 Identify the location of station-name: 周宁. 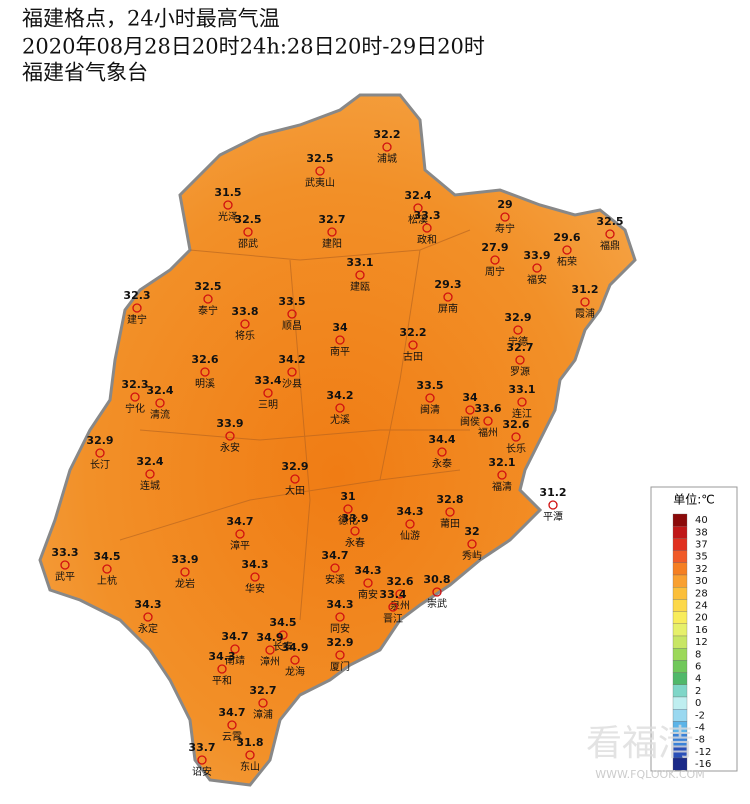
(495, 271).